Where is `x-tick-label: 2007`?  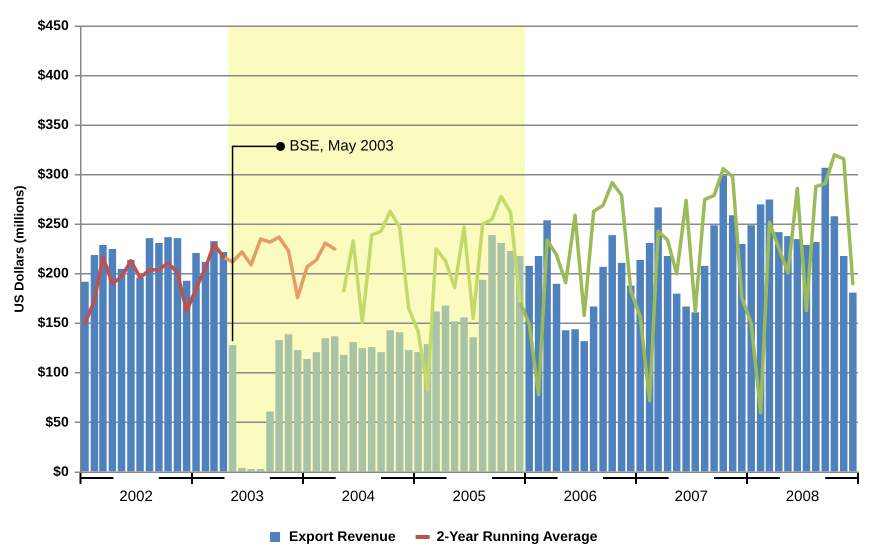
x-tick-label: 2007 is located at coordinates (691, 497).